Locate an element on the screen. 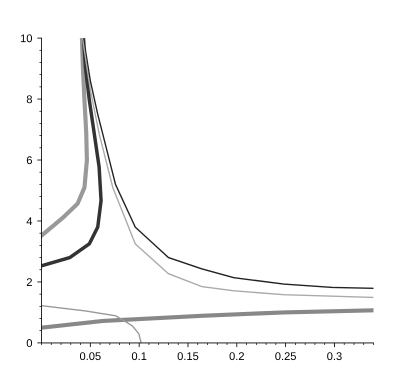  y-tick-label: 4 is located at coordinates (29, 221).